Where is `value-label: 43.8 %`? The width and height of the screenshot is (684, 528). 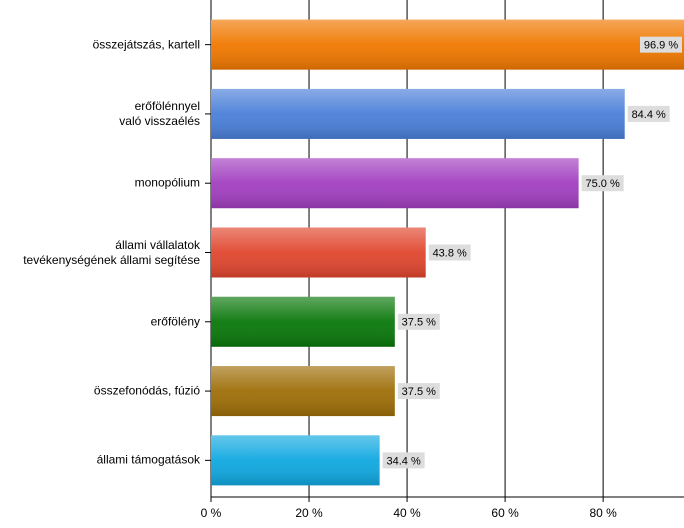 value-label: 43.8 % is located at coordinates (450, 253).